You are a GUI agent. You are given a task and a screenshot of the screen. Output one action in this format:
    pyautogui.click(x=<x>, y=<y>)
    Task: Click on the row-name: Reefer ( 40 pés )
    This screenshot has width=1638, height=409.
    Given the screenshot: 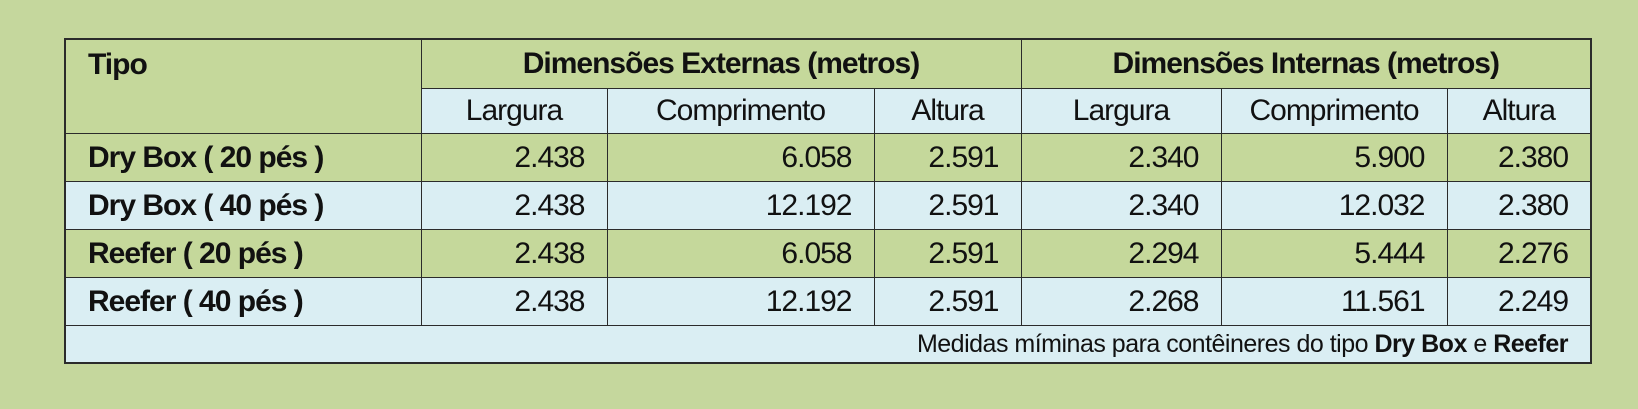 What is the action you would take?
    pyautogui.click(x=243, y=301)
    